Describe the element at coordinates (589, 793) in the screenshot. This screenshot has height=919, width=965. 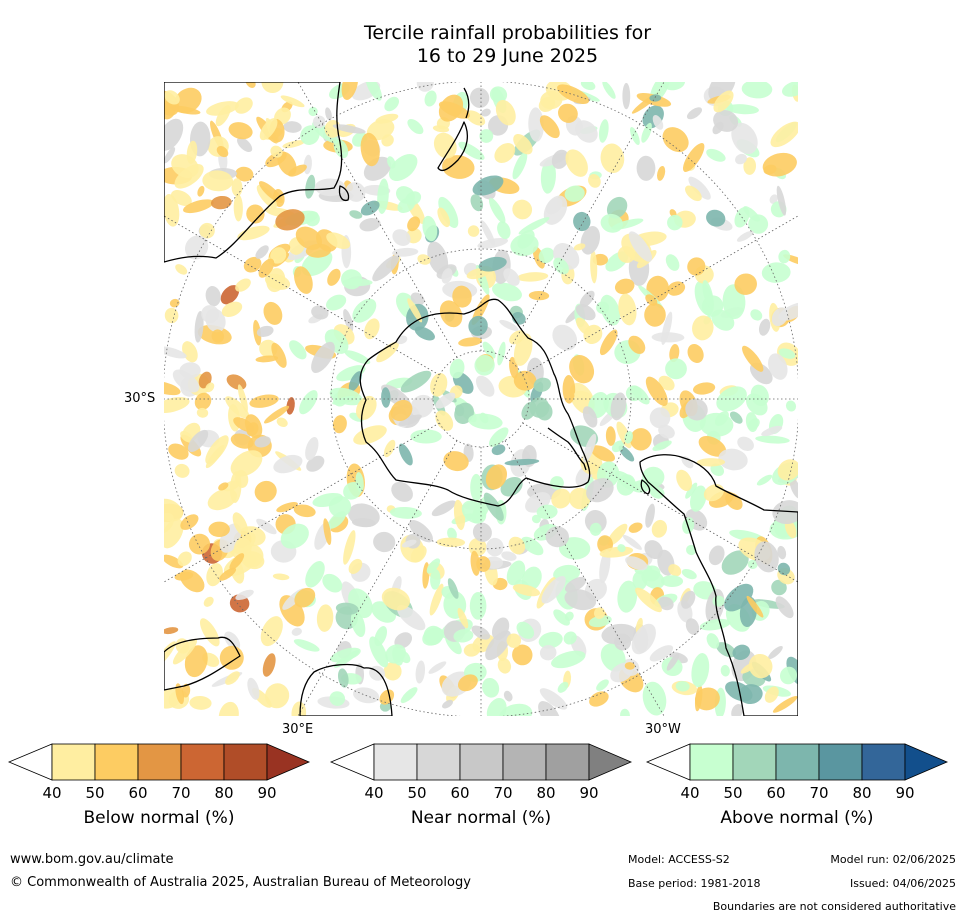
I see `tick-near-90: 90` at that location.